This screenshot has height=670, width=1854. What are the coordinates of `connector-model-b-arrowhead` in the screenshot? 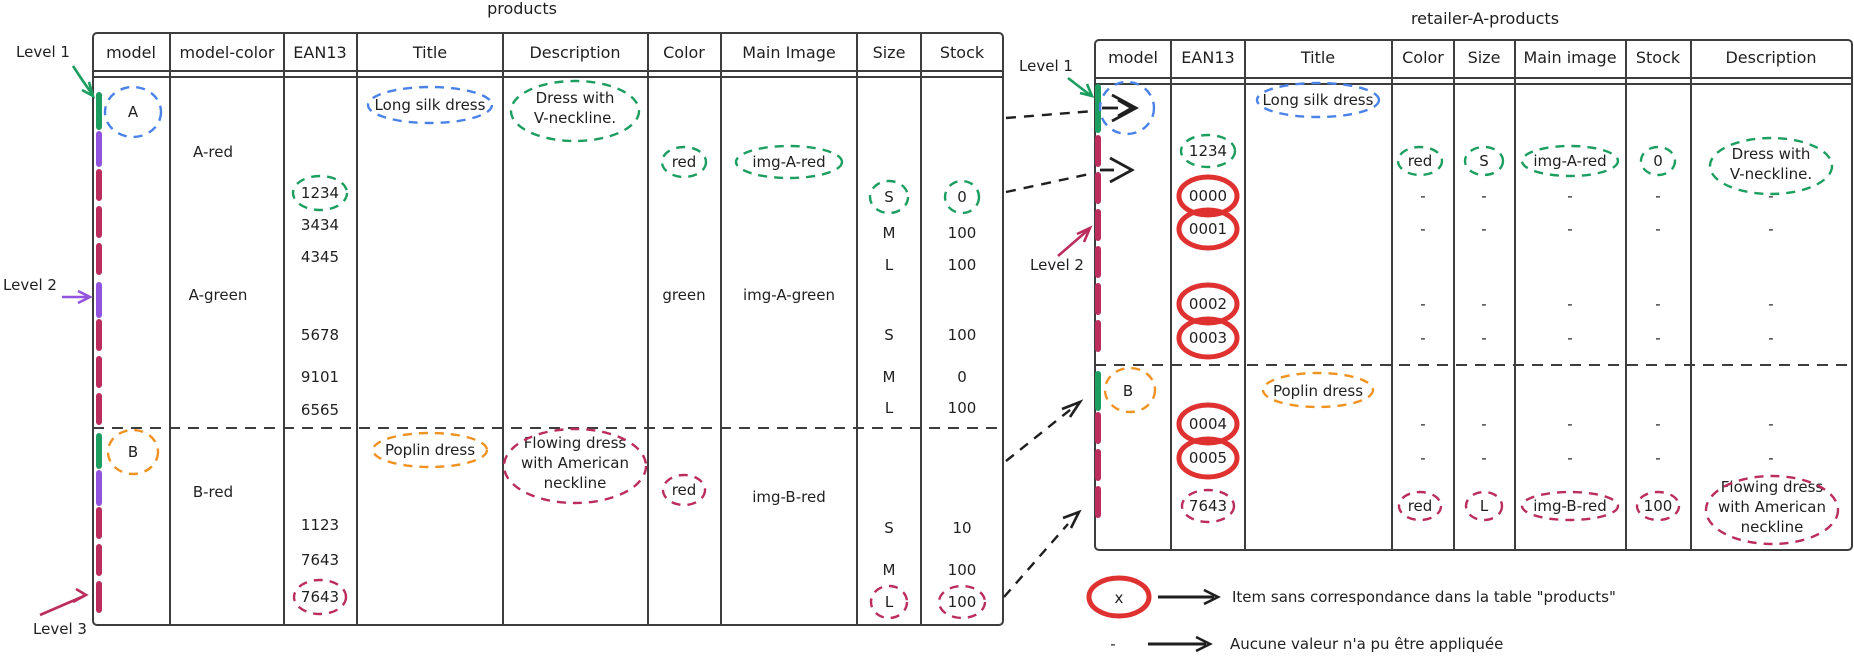 It's located at (1072, 408).